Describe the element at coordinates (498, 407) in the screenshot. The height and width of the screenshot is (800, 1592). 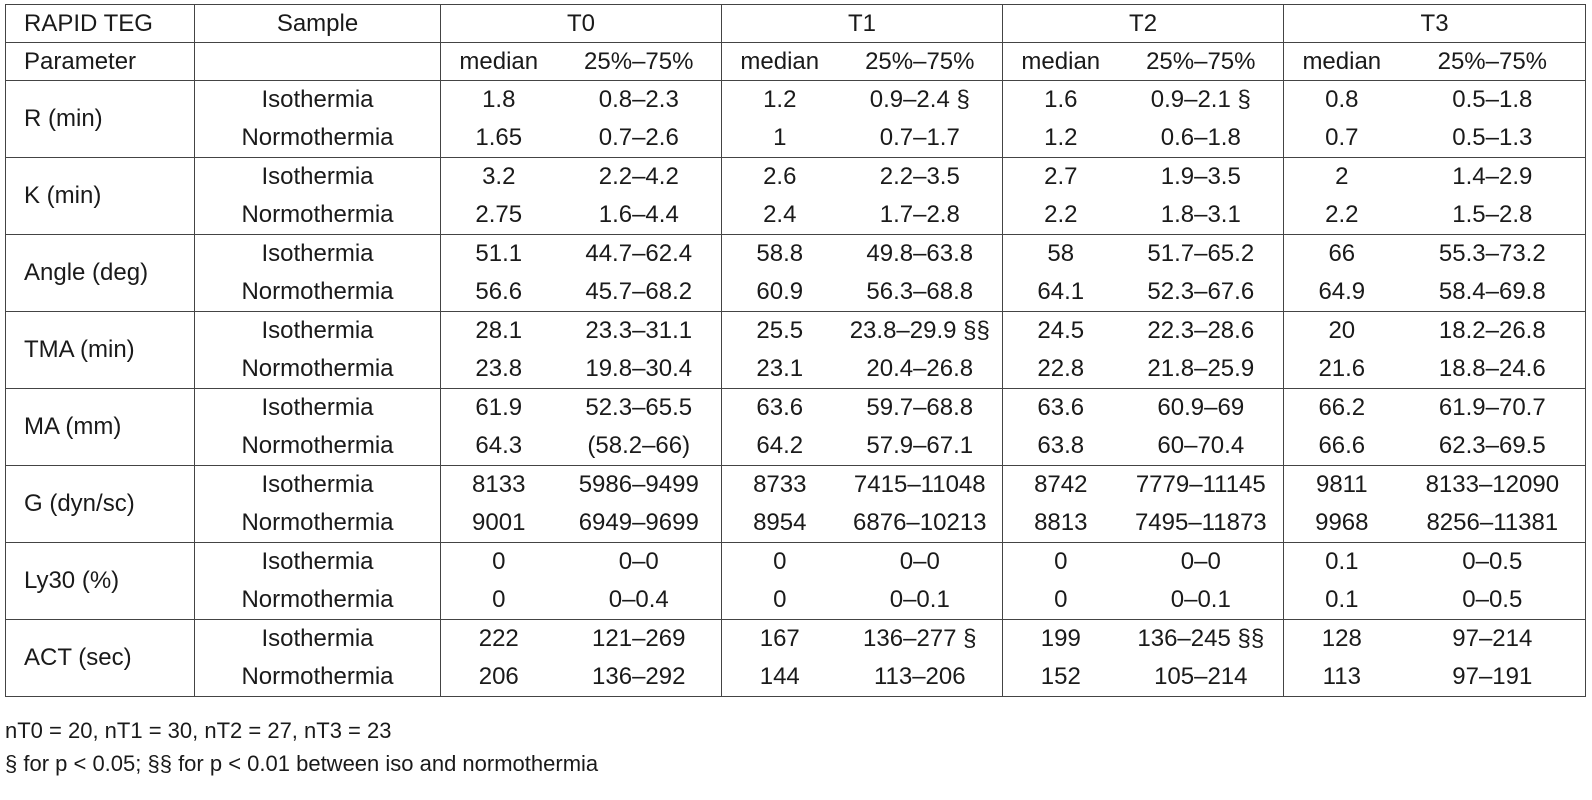
I see `median-value: 61.9` at that location.